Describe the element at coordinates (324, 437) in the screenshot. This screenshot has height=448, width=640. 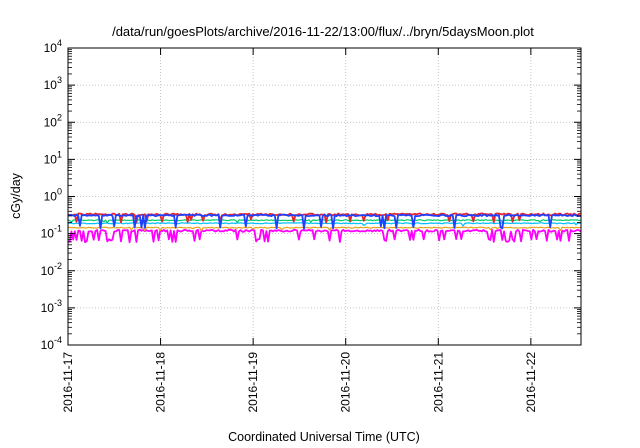
I see `x-axis-label: Coordinated Universal Time (UTC)` at that location.